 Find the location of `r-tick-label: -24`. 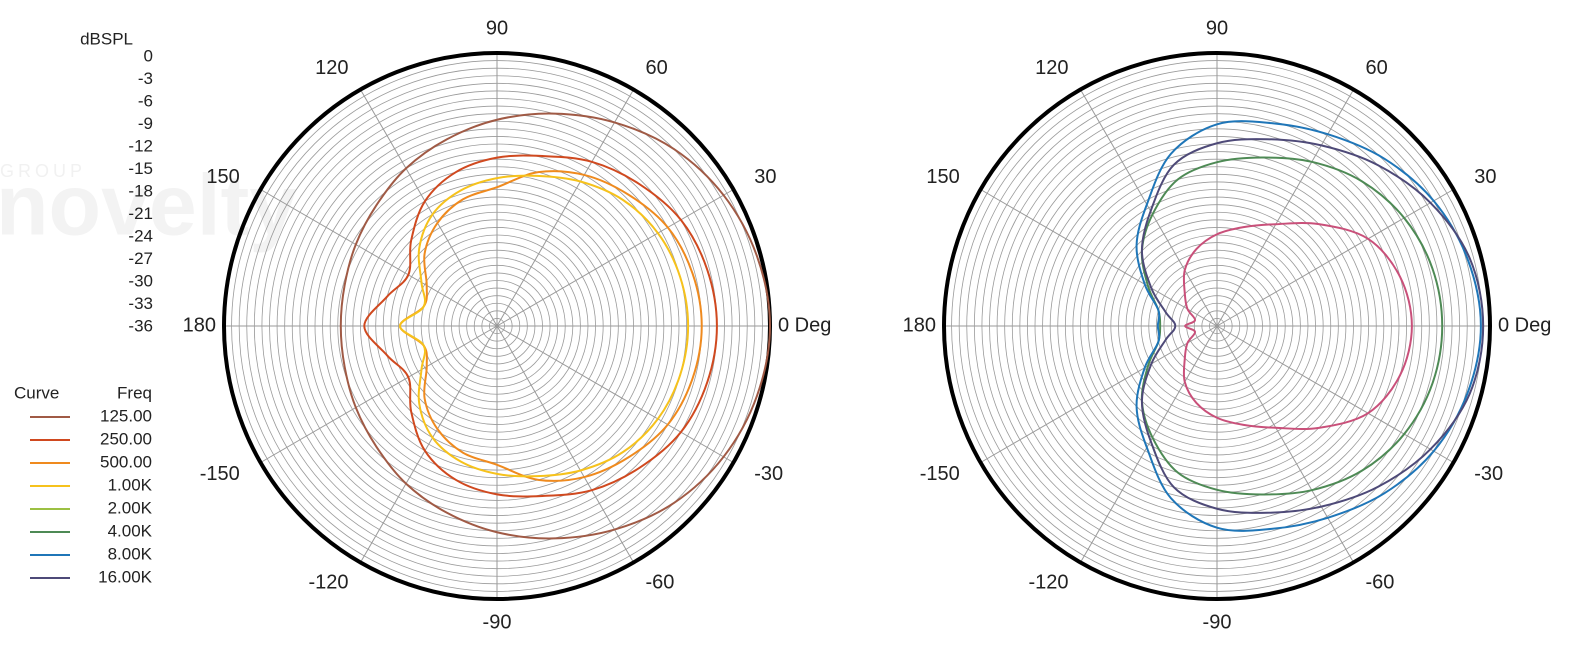

r-tick-label: -24 is located at coordinates (140, 235).